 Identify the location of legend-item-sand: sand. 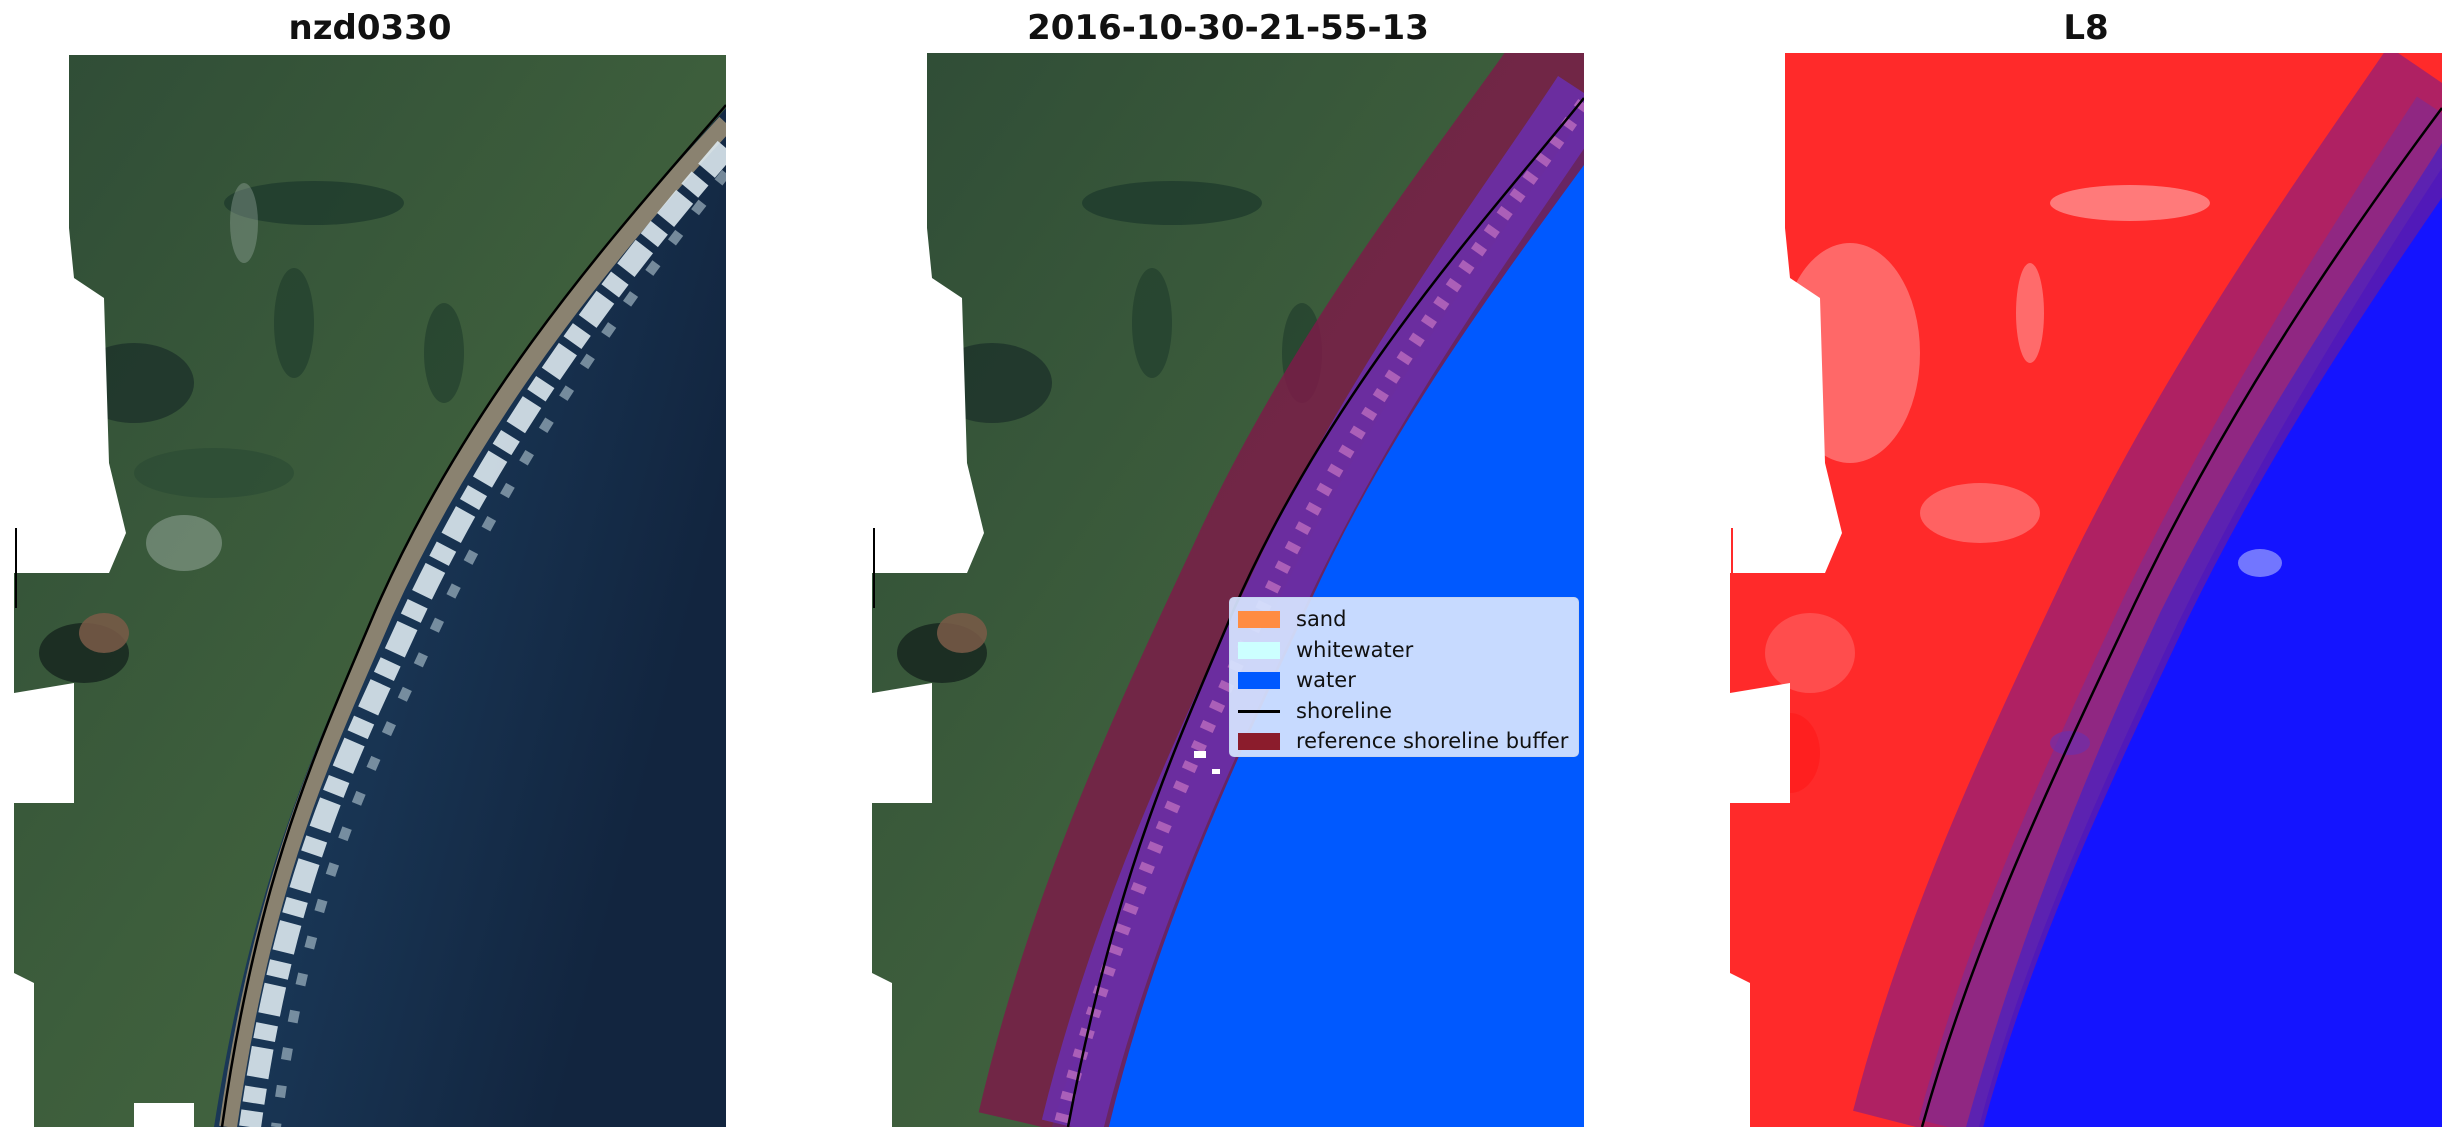
(1404, 619).